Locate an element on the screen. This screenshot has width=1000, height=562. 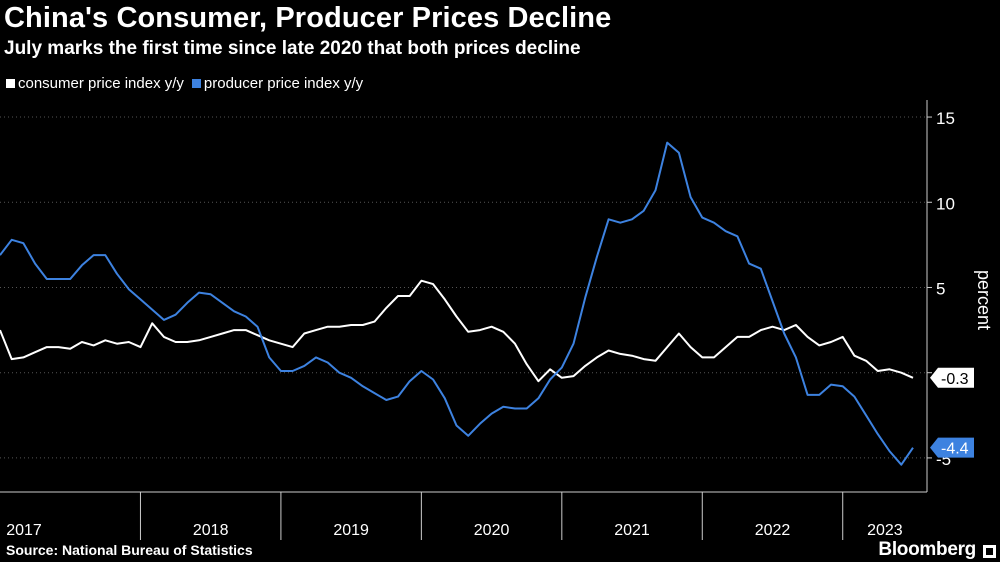
end-label-ppi: -4.4 is located at coordinates (952, 447).